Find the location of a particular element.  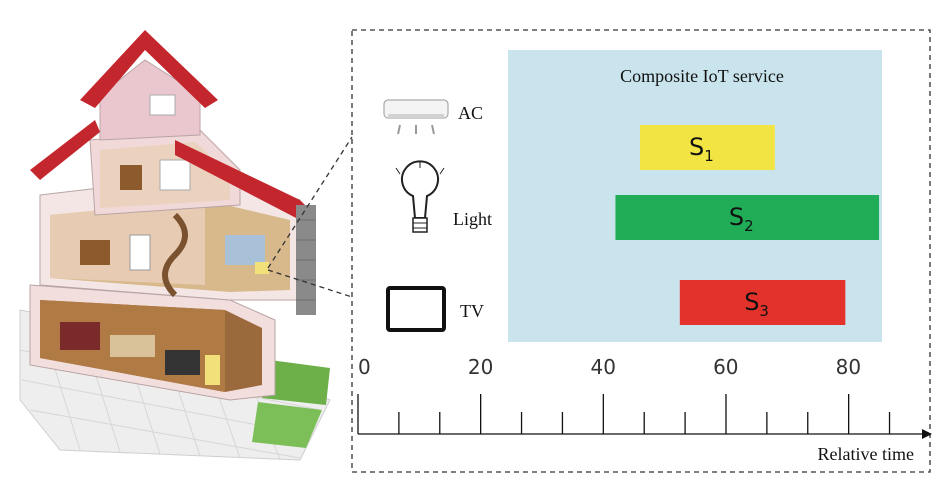

service-bar-s1 is located at coordinates (707, 147).